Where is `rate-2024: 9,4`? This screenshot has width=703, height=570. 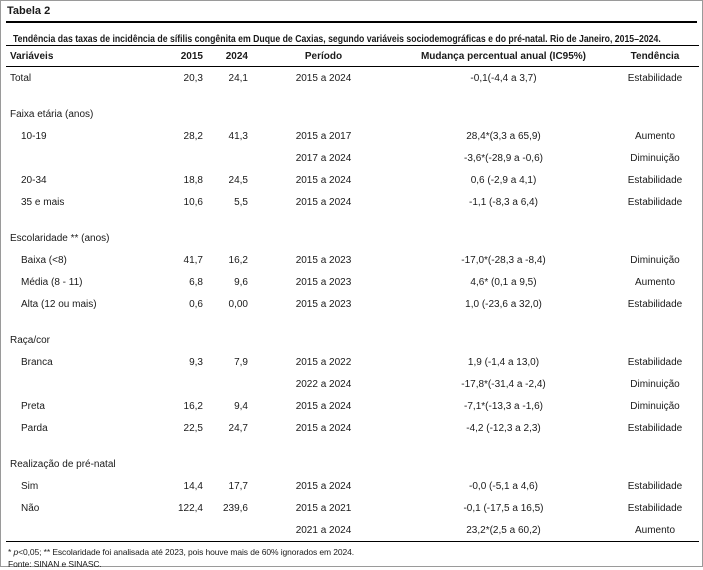 rate-2024: 9,4 is located at coordinates (241, 406).